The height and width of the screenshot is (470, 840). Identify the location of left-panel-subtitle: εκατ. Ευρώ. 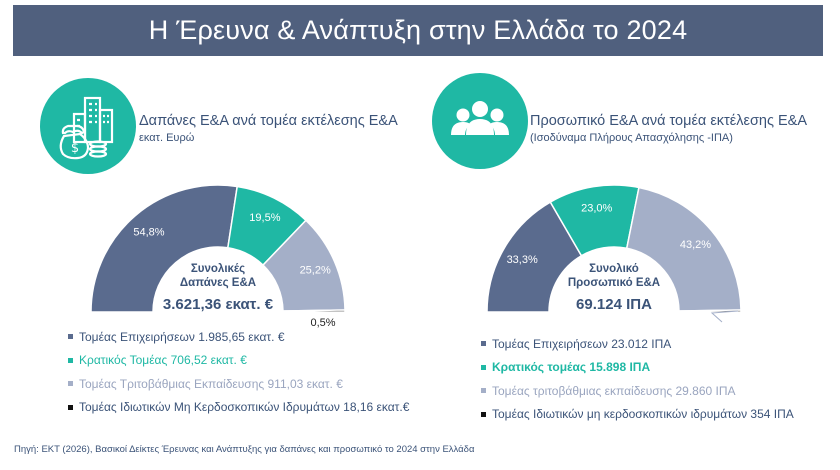
(167, 138).